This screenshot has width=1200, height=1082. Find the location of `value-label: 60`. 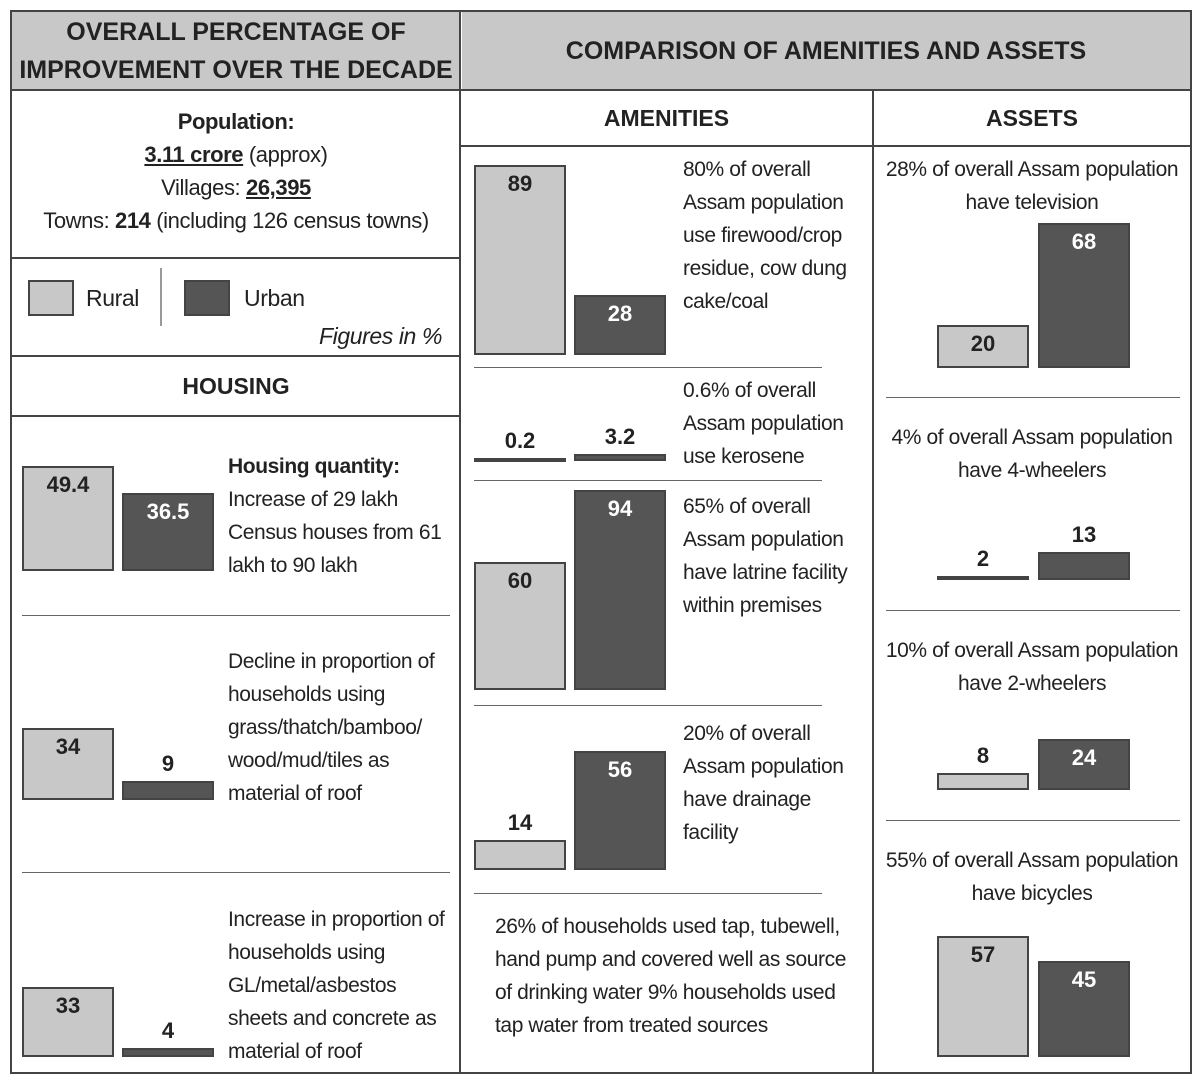

value-label: 60 is located at coordinates (520, 581).